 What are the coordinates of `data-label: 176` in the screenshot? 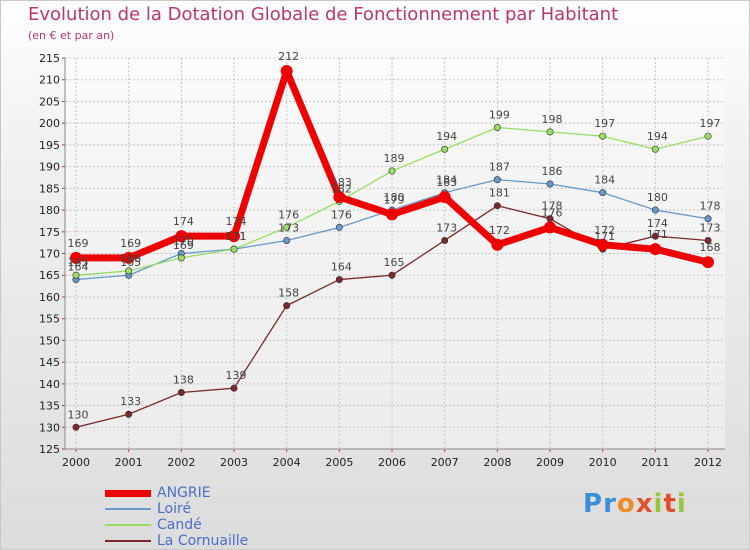 It's located at (288, 214).